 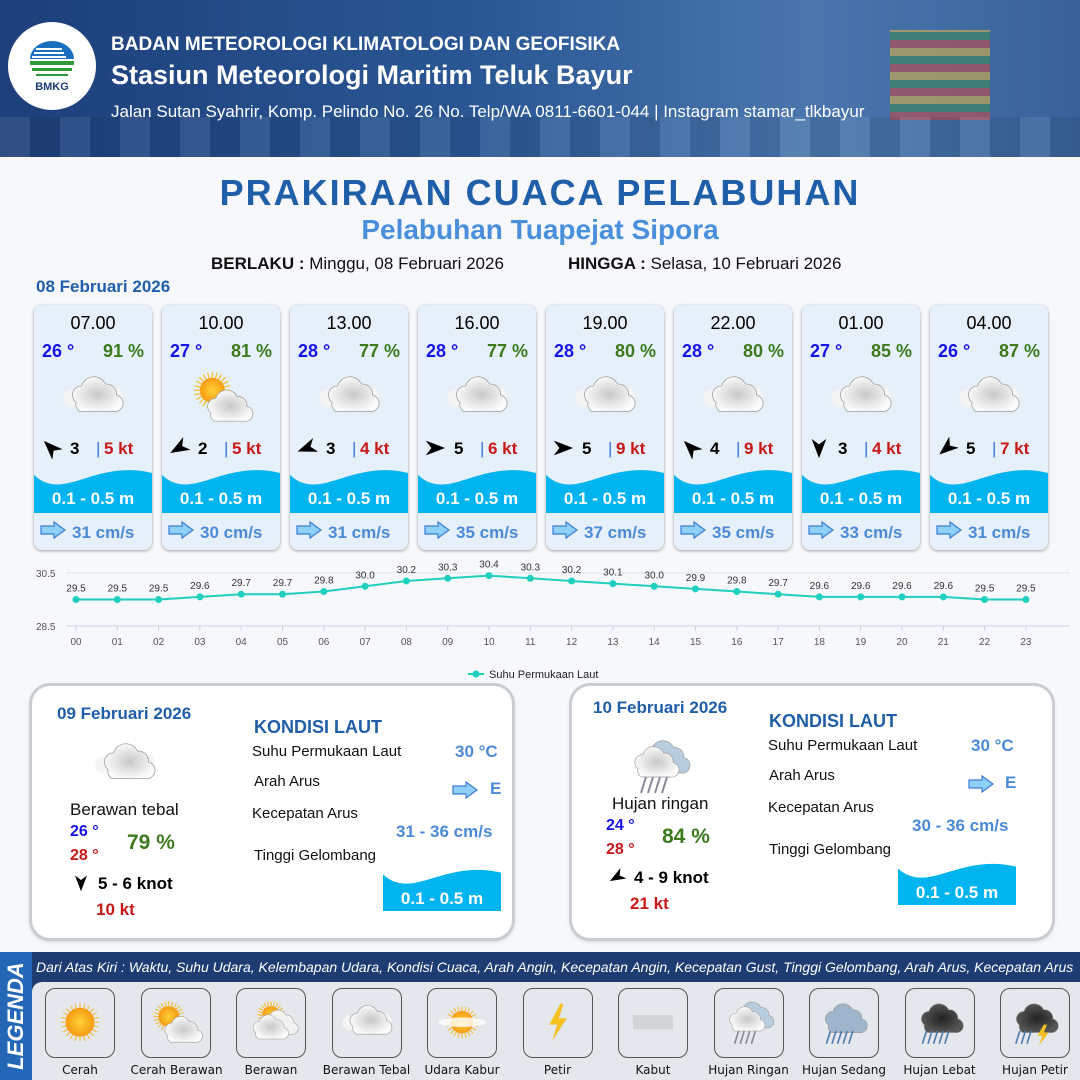 What do you see at coordinates (476, 751) in the screenshot?
I see `sst-value: 30 °C` at bounding box center [476, 751].